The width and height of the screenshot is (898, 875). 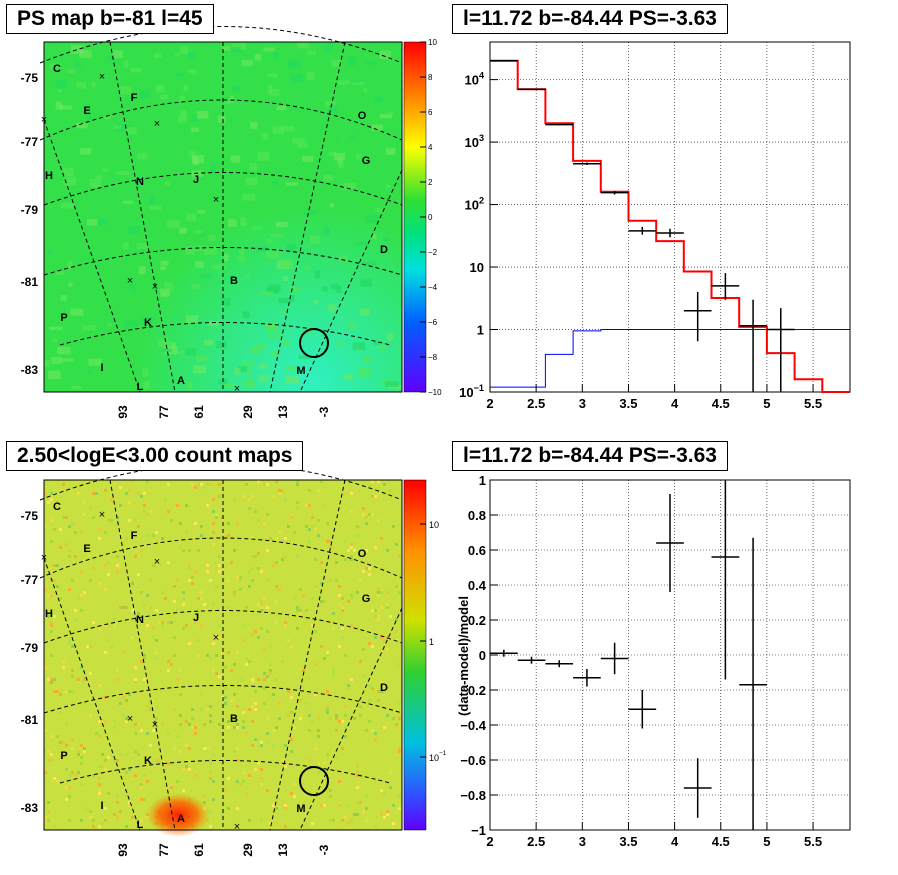 What do you see at coordinates (283, 850) in the screenshot?
I see `count-map-x-tick: 13` at bounding box center [283, 850].